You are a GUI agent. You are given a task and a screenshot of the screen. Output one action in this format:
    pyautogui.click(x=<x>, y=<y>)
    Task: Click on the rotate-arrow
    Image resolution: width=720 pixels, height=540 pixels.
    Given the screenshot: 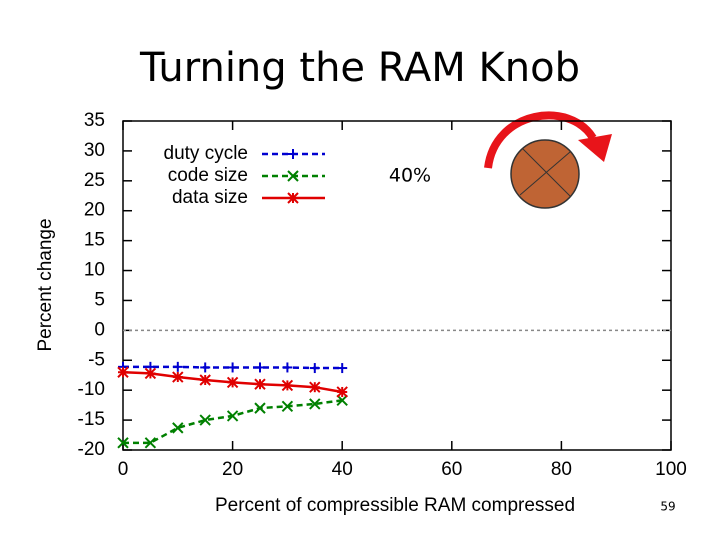 What is the action you would take?
    pyautogui.click(x=548, y=140)
    